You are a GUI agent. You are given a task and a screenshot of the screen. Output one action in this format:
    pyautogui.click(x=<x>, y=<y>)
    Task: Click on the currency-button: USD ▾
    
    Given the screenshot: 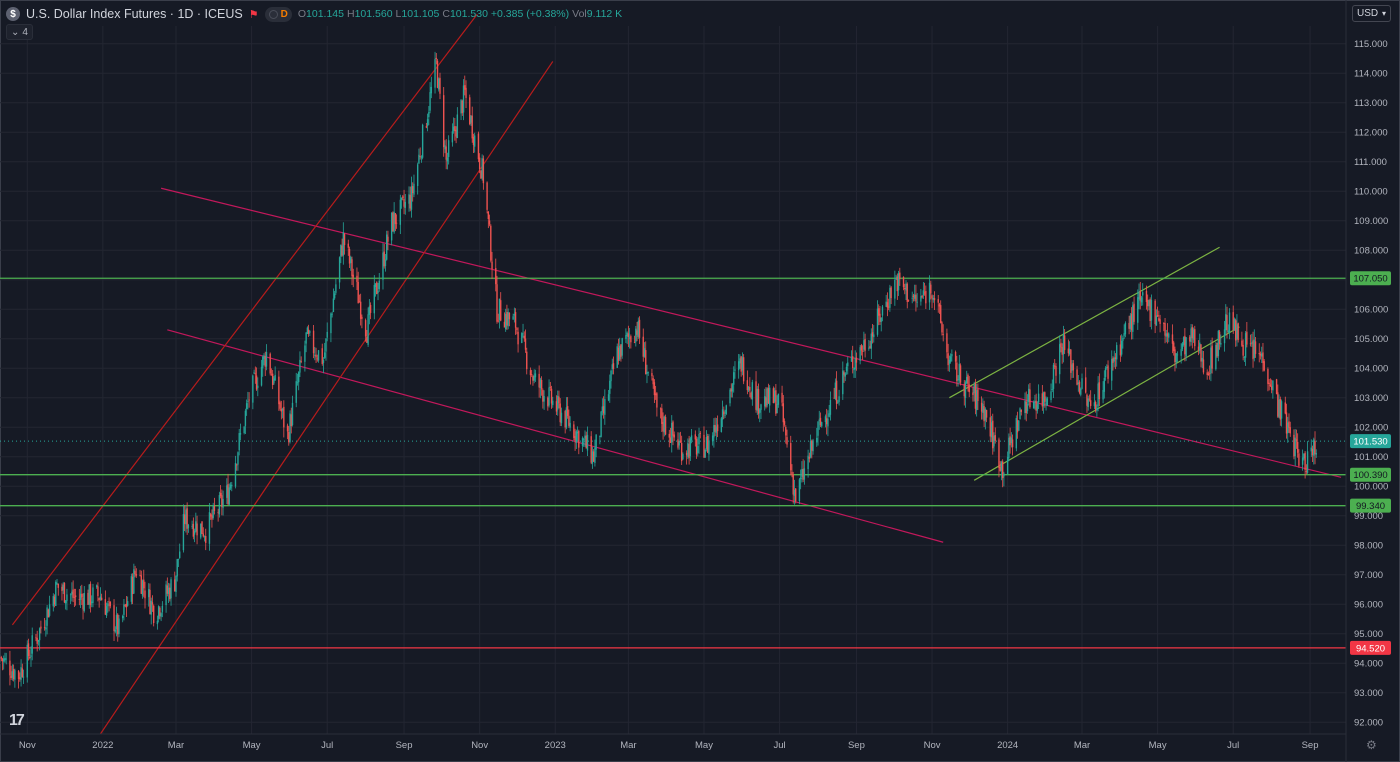 What is the action you would take?
    pyautogui.click(x=1371, y=13)
    